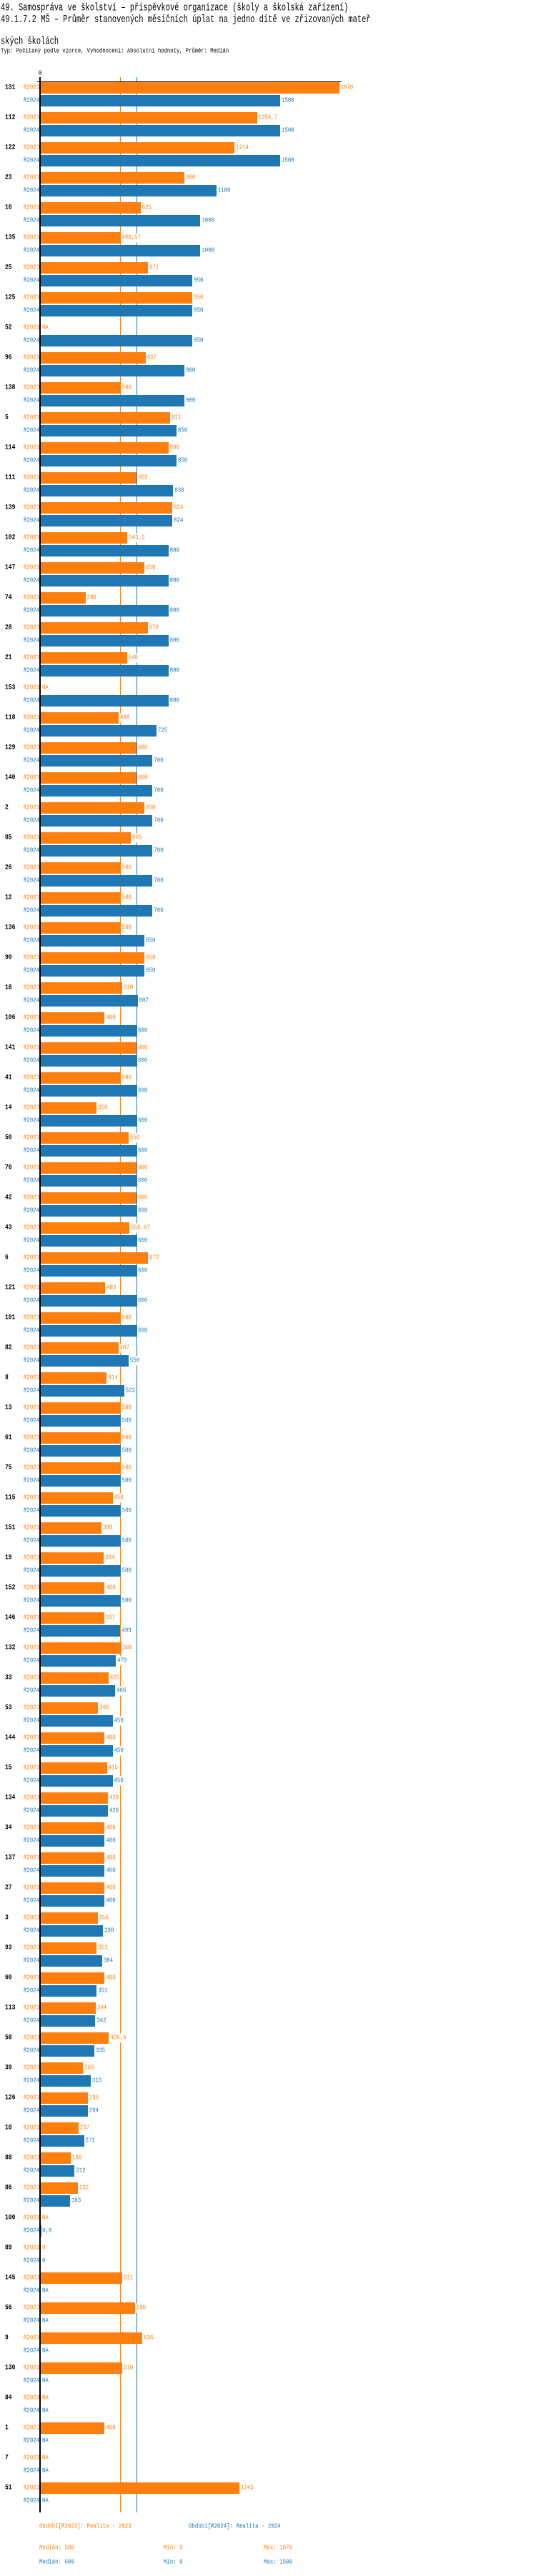  Describe the element at coordinates (8, 327) in the screenshot. I see `group-label: 52` at that location.